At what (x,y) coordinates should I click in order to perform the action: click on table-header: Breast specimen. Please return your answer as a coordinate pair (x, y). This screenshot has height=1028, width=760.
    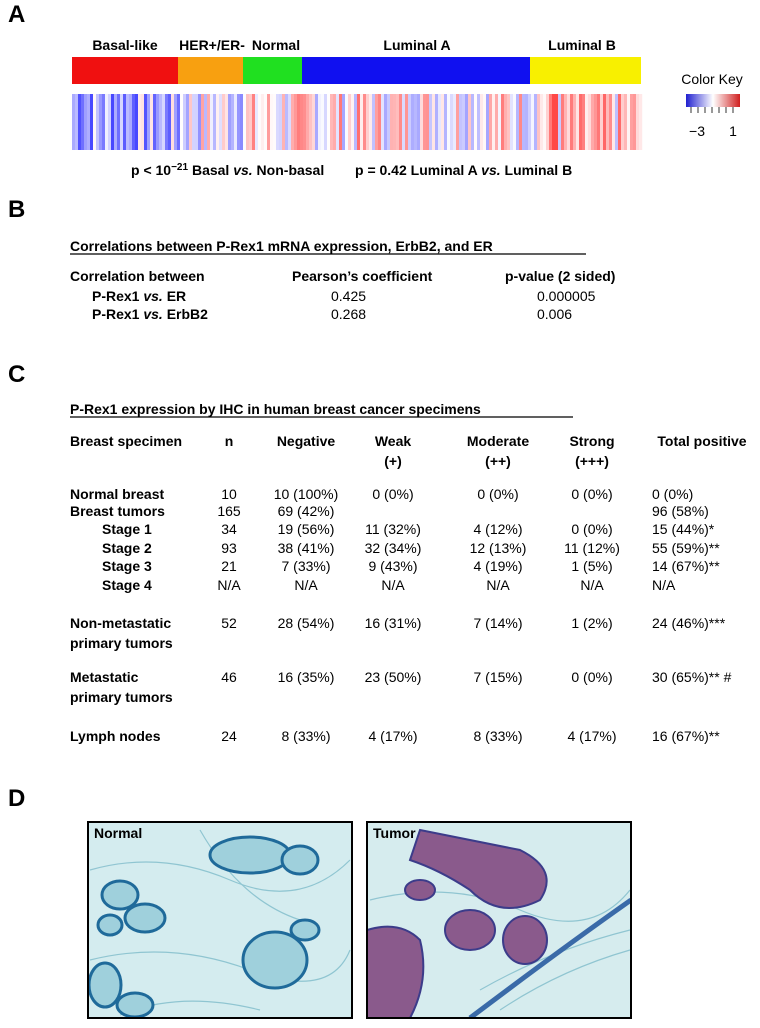
    Looking at the image, I should click on (126, 441).